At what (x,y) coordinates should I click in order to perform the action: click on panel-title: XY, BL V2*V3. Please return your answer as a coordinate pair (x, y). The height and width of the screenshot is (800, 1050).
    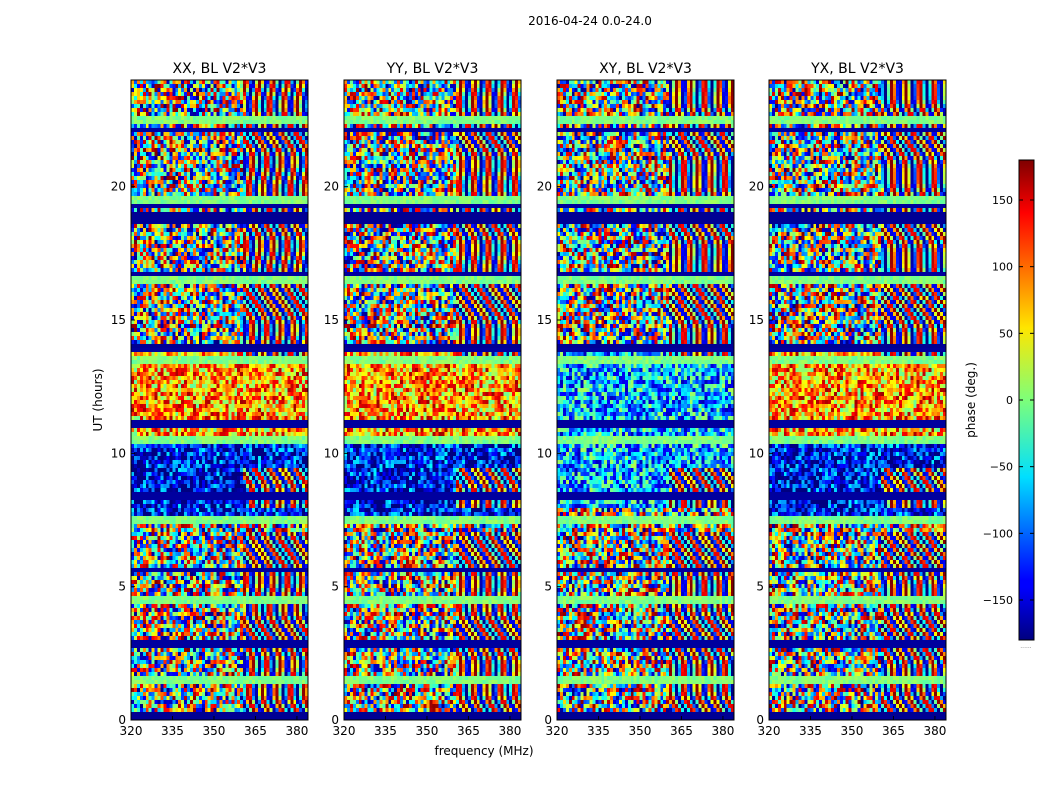
    Looking at the image, I should click on (645, 69).